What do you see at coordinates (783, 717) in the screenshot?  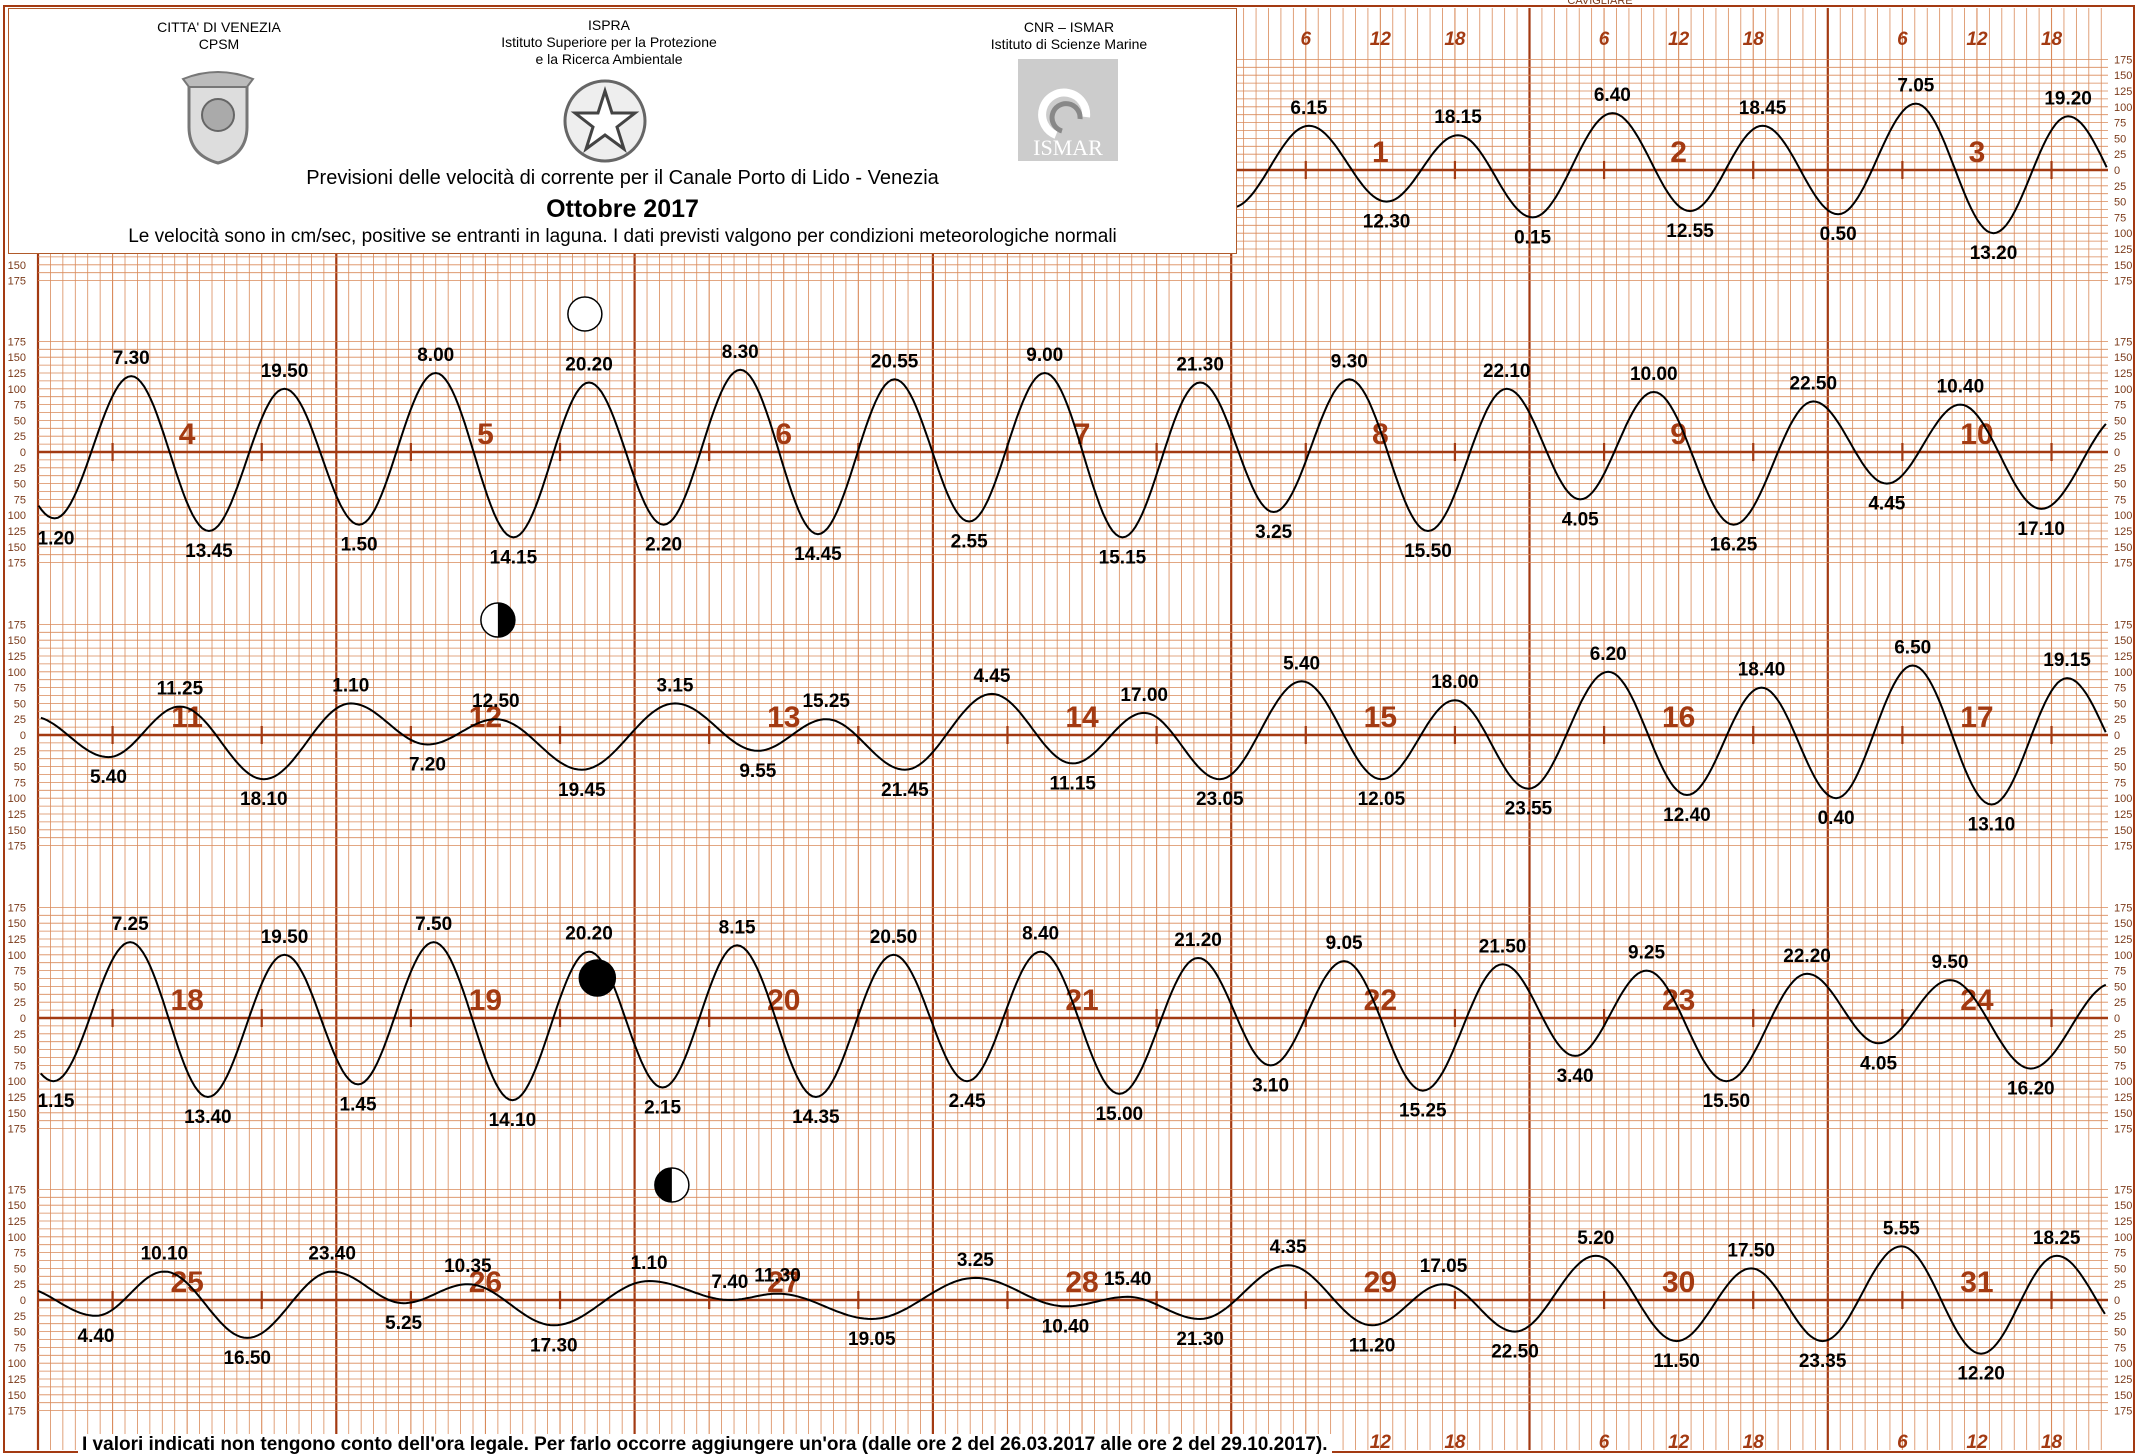 I see `day-number-label: 13` at bounding box center [783, 717].